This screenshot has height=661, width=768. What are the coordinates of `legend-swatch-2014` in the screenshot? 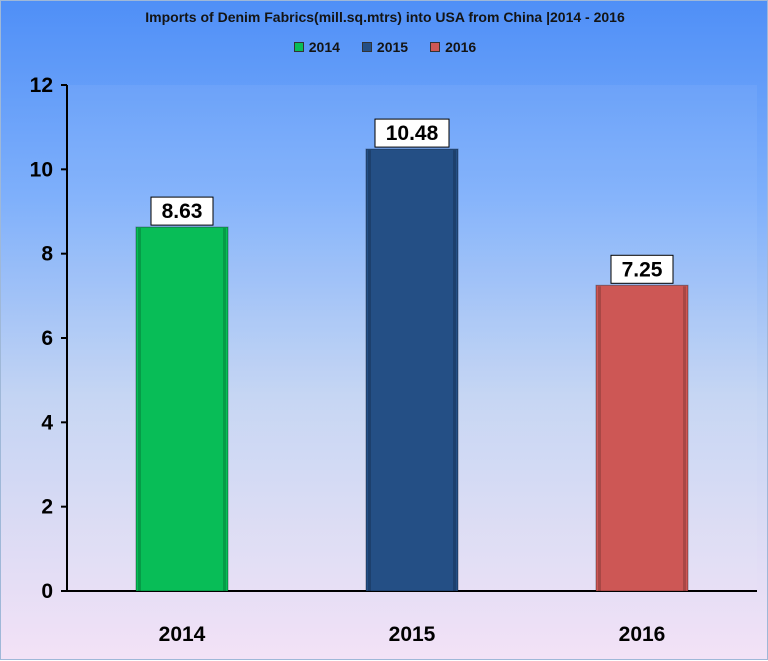 It's located at (298, 47).